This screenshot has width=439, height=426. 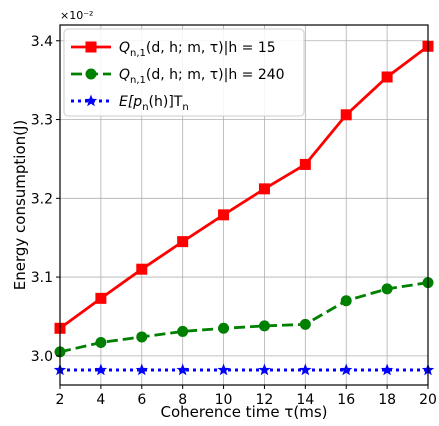 What do you see at coordinates (60, 400) in the screenshot?
I see `x-tick-label: 2` at bounding box center [60, 400].